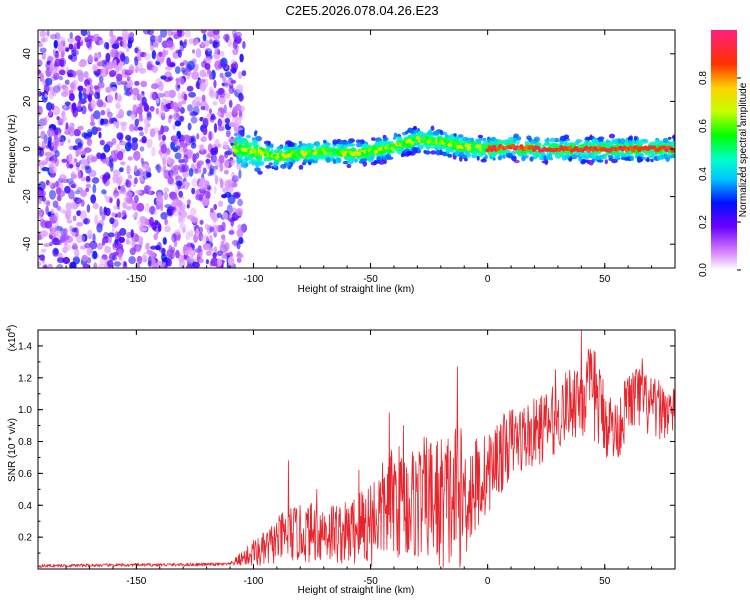 This screenshot has height=600, width=750. What do you see at coordinates (12, 326) in the screenshot?
I see `snr-scale-close: )` at bounding box center [12, 326].